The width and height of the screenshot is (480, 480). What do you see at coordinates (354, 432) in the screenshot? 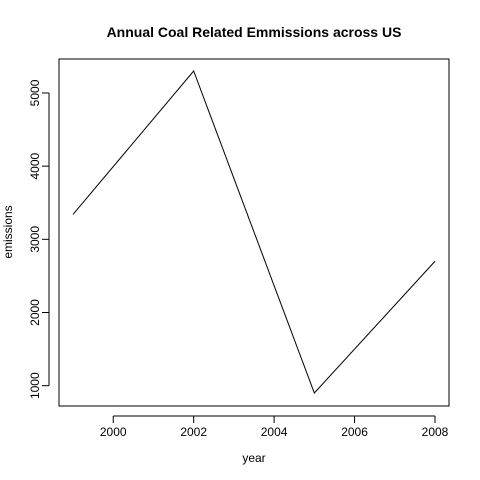
I see `x-tick-label: 2006` at bounding box center [354, 432].